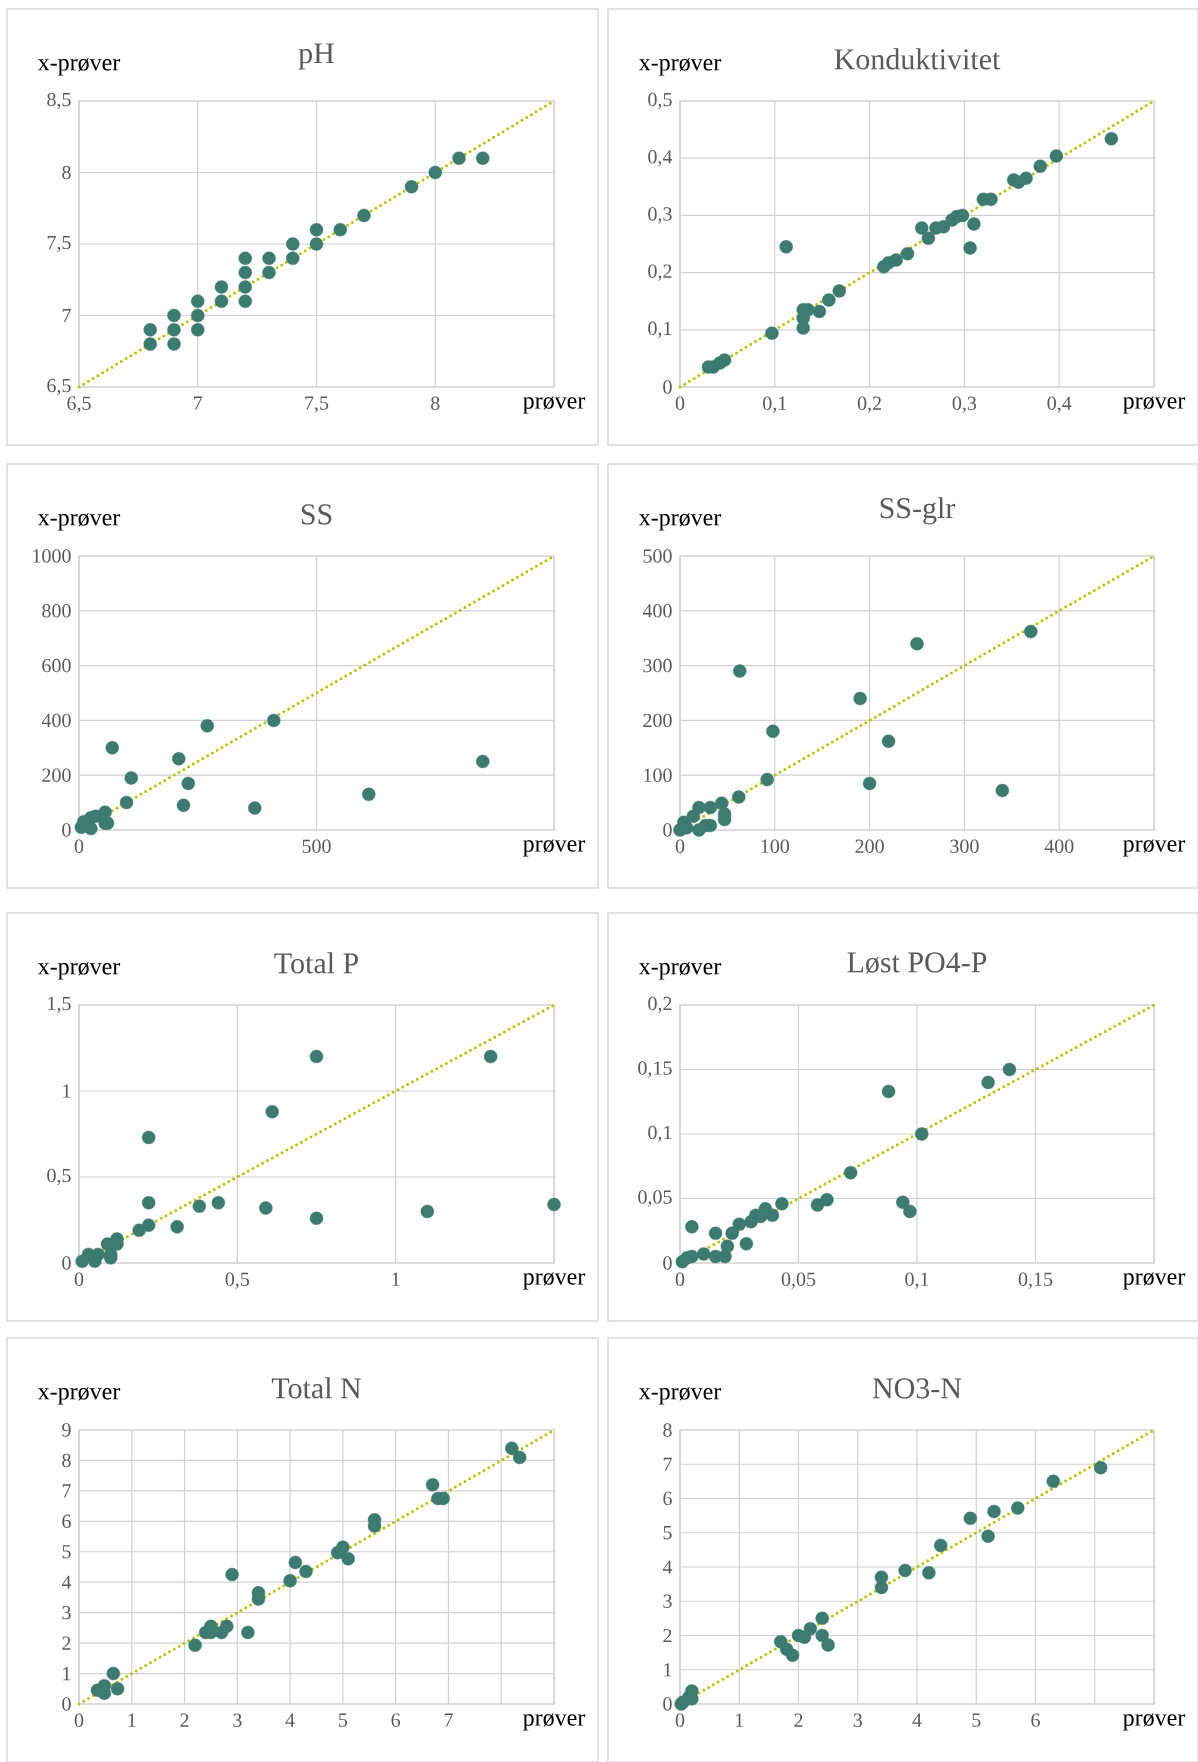 The image size is (1198, 1762). I want to click on y-tick-label: 0,15, so click(655, 1069).